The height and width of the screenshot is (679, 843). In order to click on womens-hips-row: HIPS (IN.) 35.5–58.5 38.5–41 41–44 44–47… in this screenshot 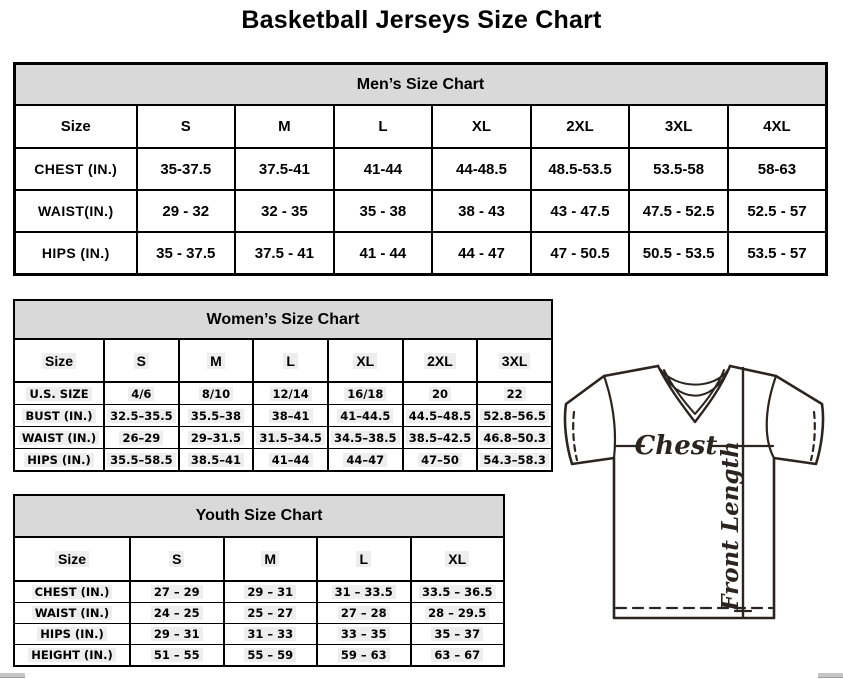, I will do `click(283, 460)`.